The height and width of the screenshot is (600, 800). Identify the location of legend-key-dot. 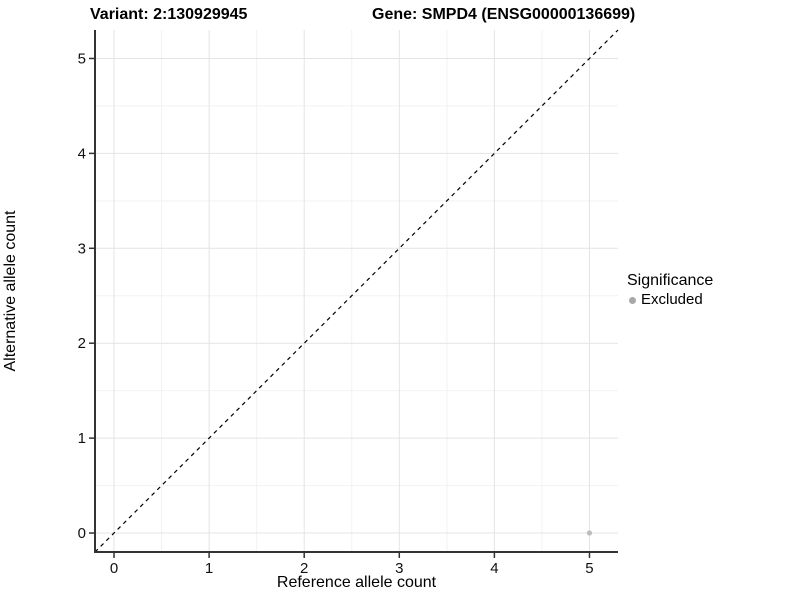
(632, 300).